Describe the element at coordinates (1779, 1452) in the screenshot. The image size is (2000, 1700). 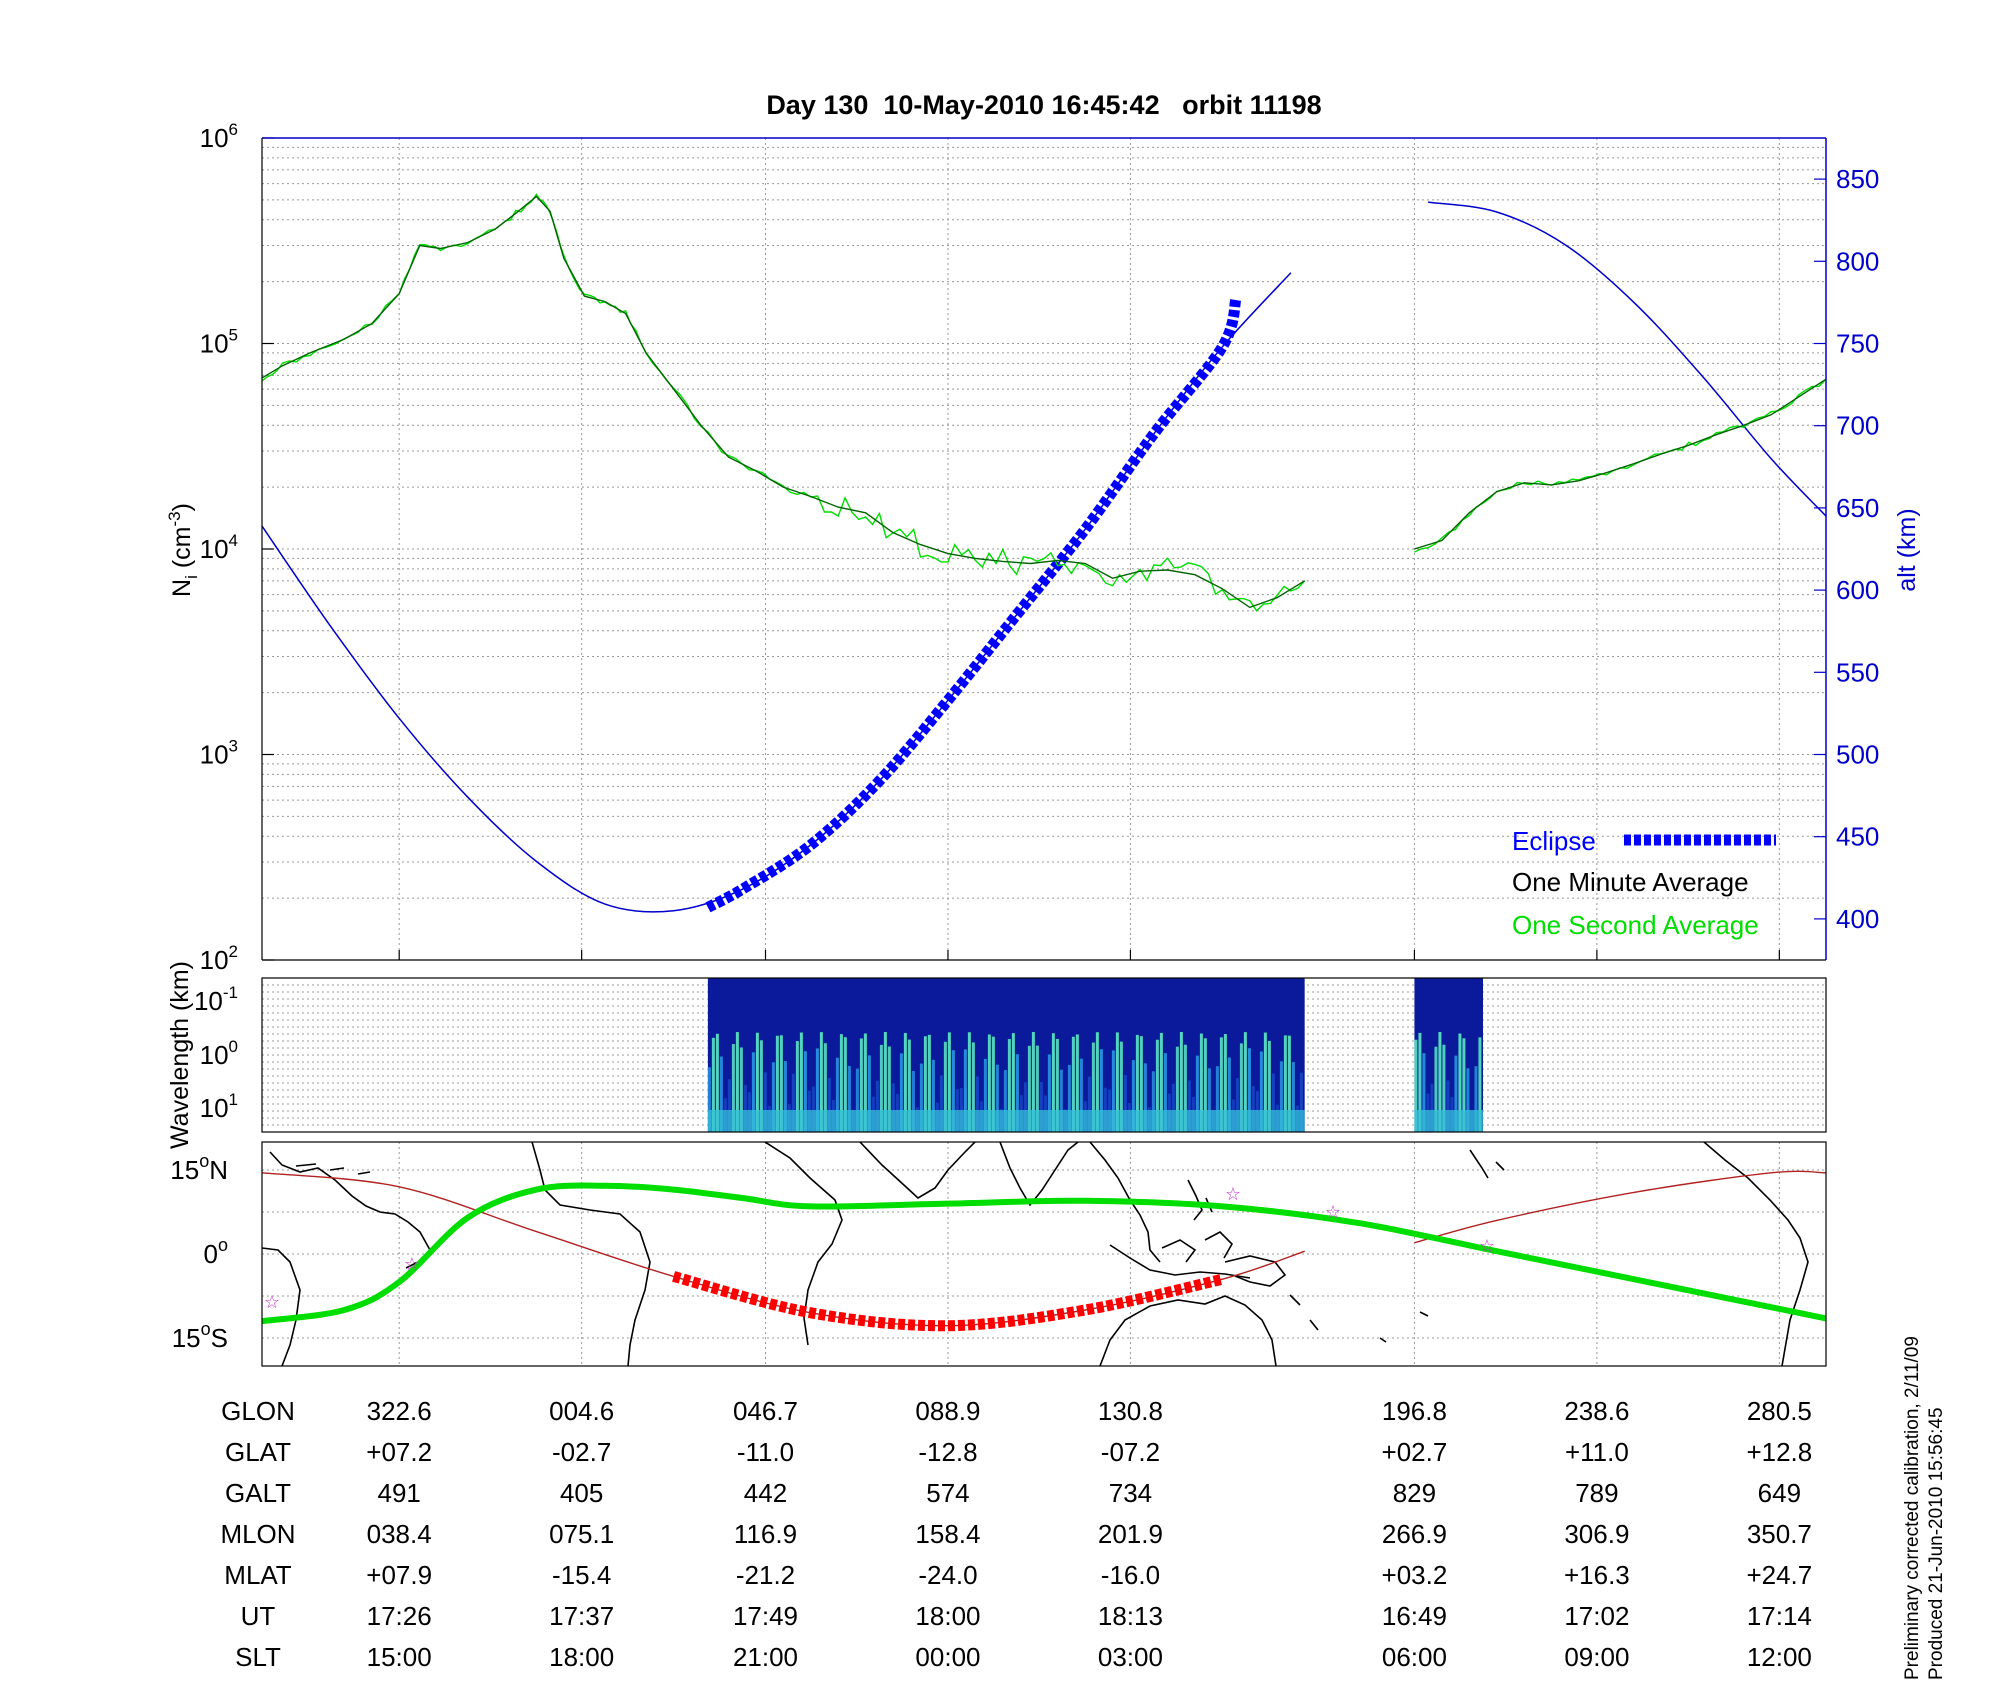
I see `table-cell: +12.8` at that location.